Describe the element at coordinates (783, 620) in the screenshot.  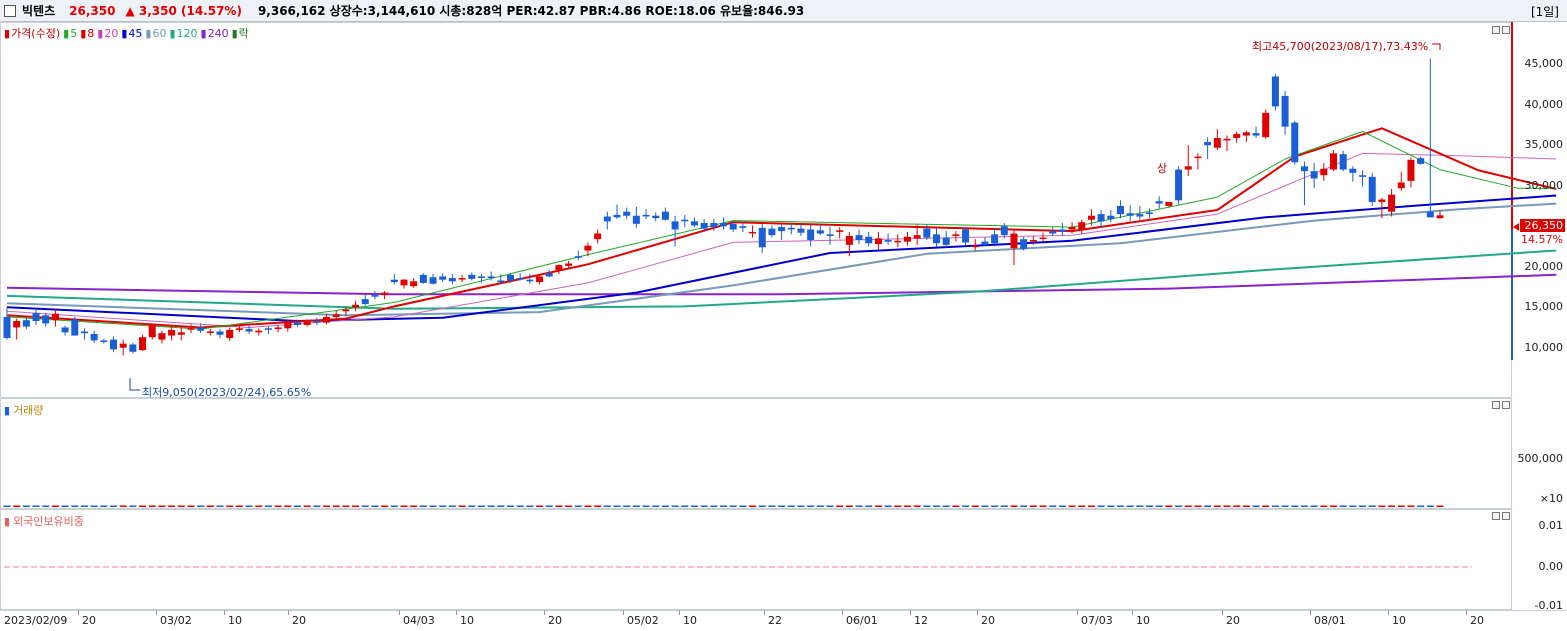
I see `date-axis` at that location.